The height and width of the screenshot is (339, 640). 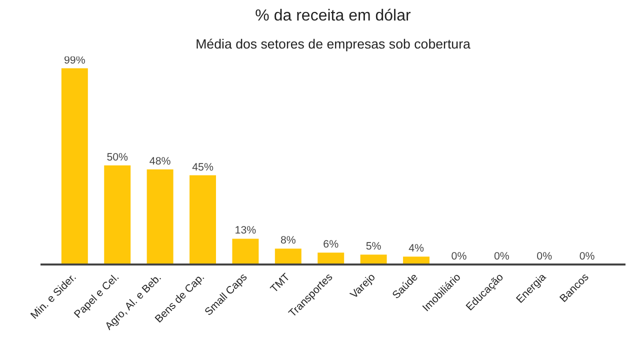 What do you see at coordinates (288, 240) in the screenshot?
I see `data-label: 8%` at bounding box center [288, 240].